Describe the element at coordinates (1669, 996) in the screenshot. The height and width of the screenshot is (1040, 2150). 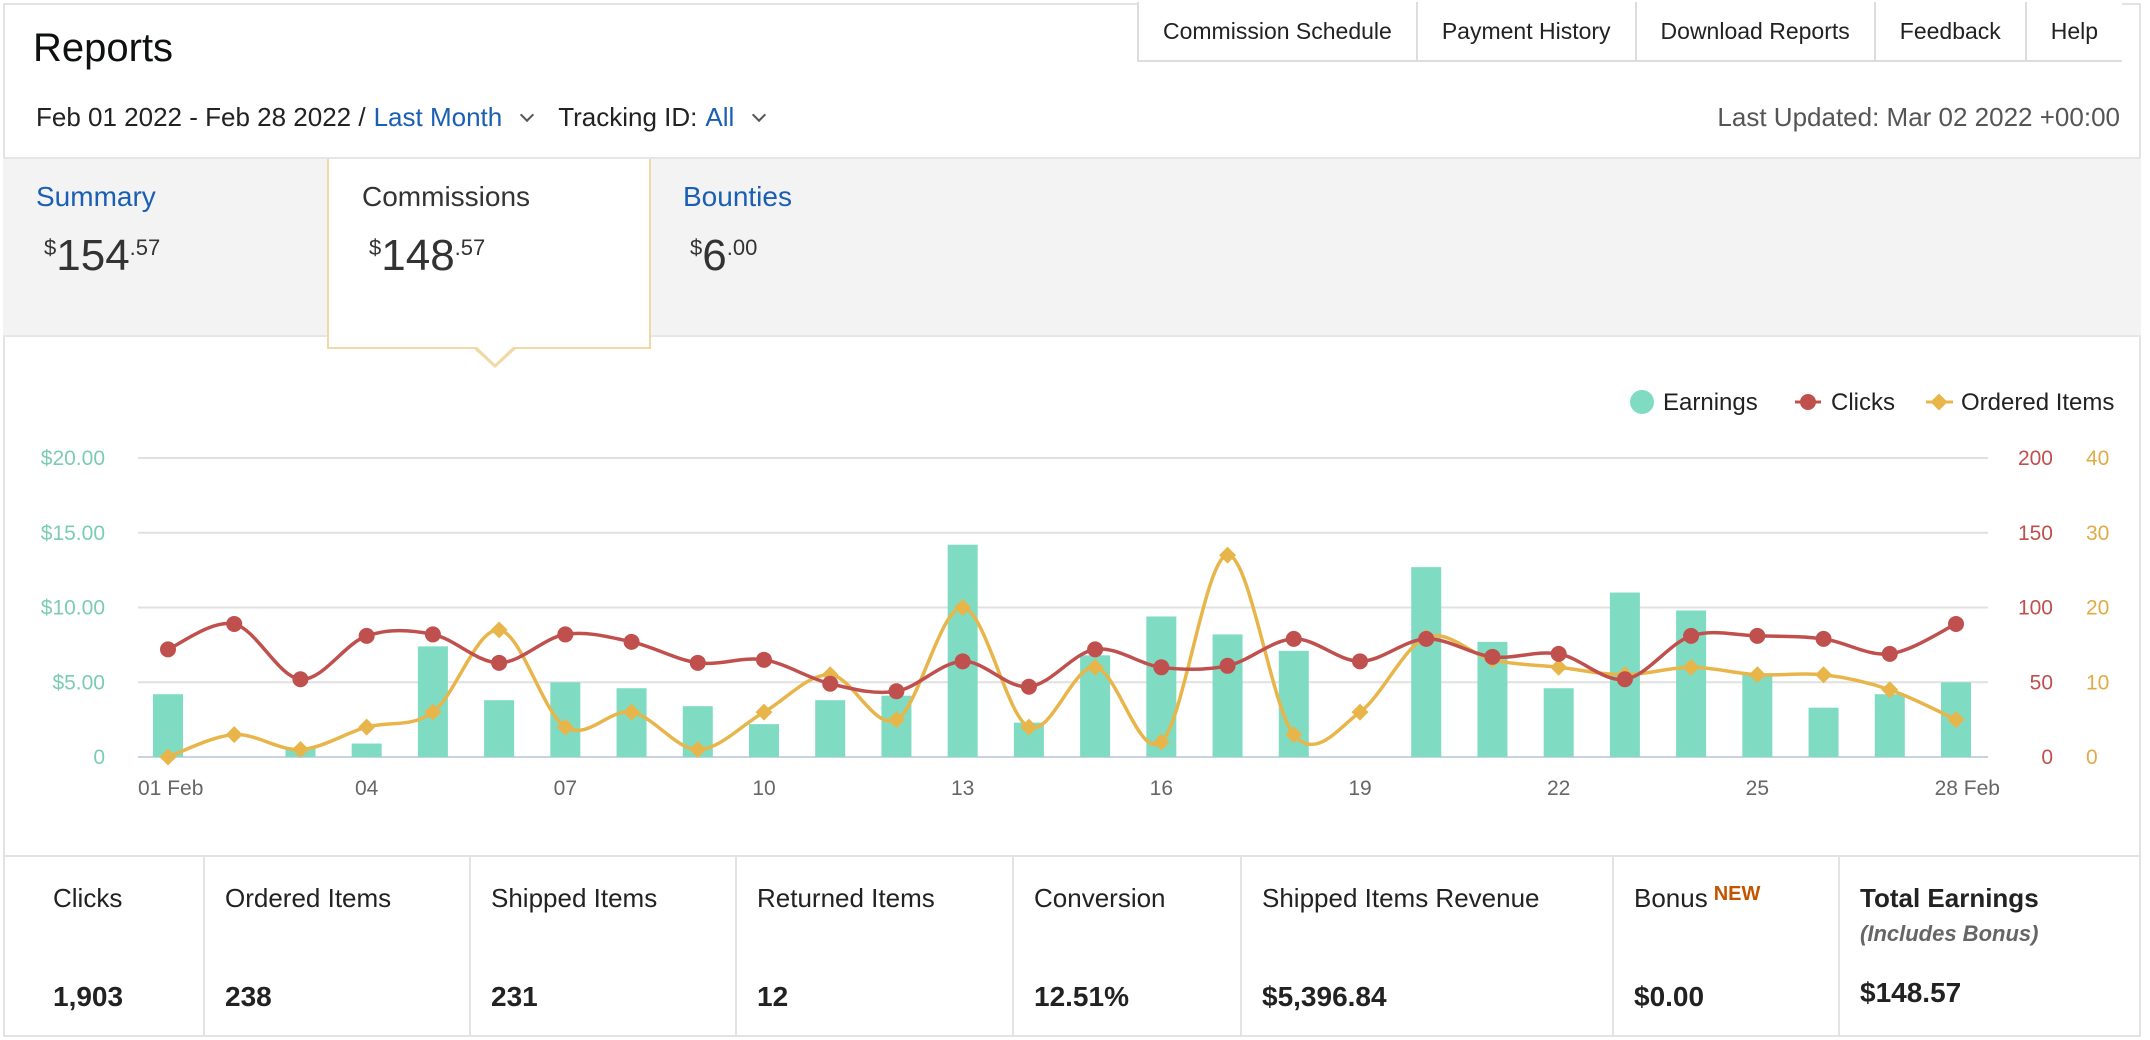
I see `stat-value: $0.00` at that location.